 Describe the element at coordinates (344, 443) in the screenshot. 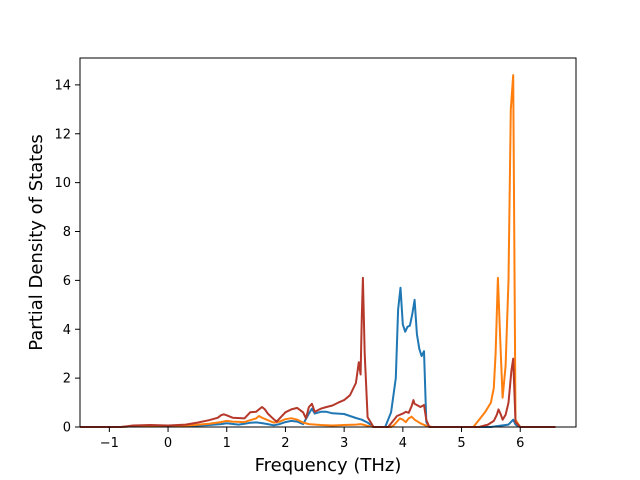

I see `x-tick-label: 3` at that location.